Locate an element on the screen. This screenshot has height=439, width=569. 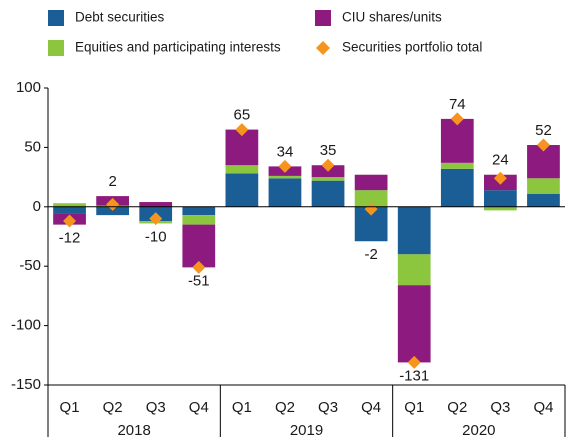
legend-label: CIU shares/units is located at coordinates (392, 17).